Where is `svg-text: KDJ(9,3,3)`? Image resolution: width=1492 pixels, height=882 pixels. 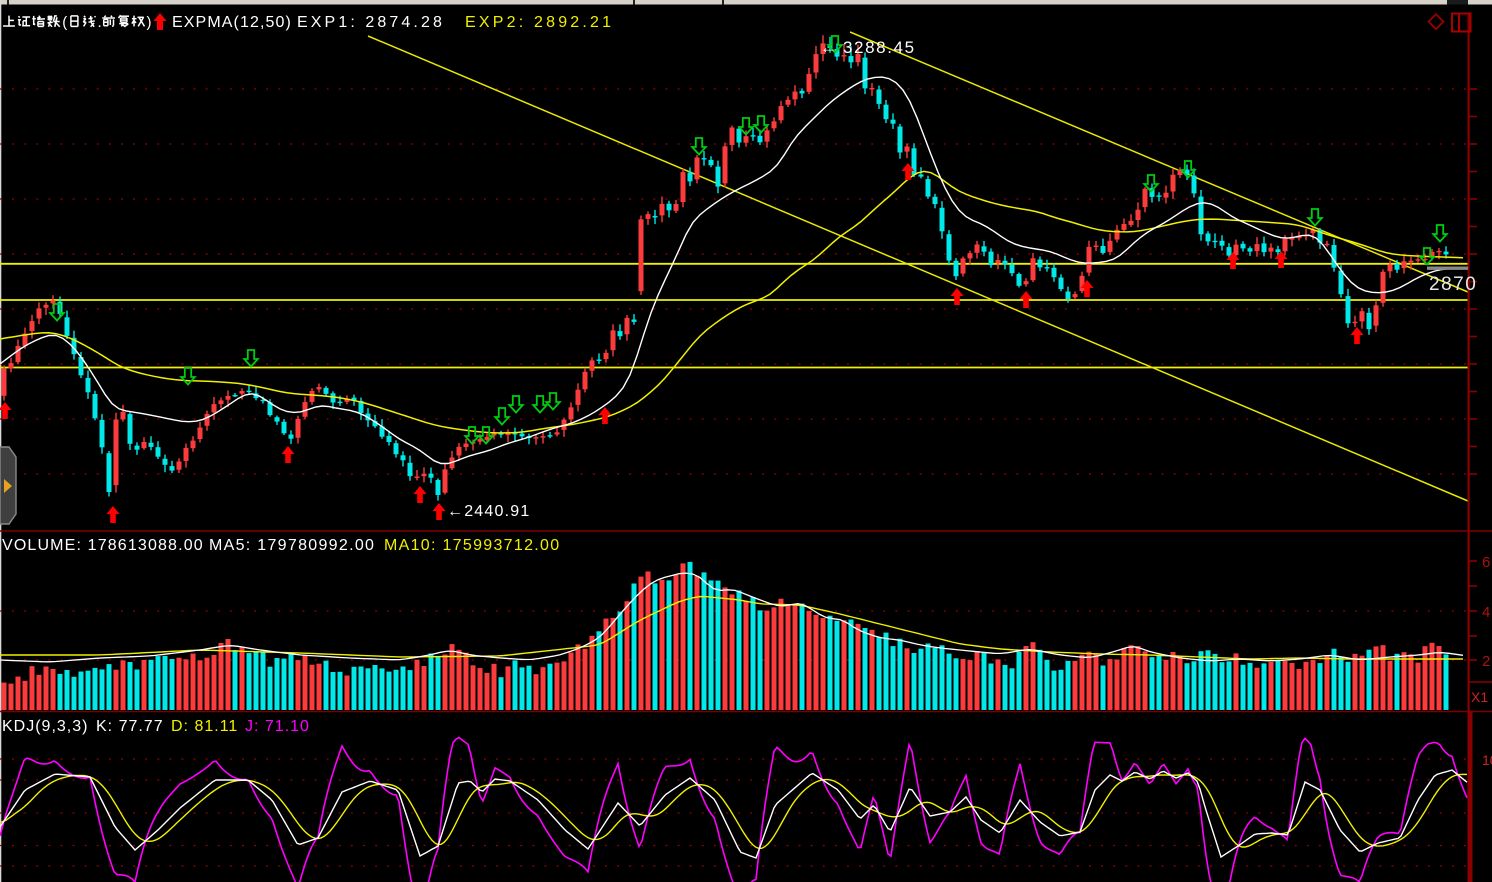 svg-text: KDJ(9,3,3) is located at coordinates (45, 726).